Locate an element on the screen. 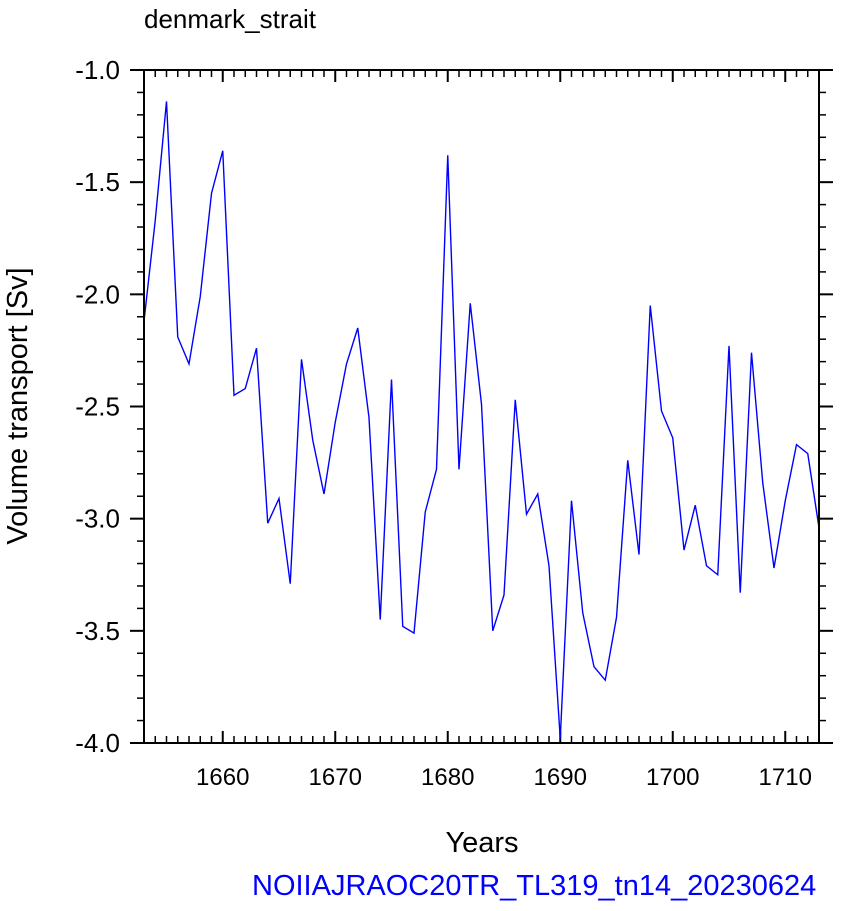 This screenshot has height=911, width=858. chart-title: denmark_strait is located at coordinates (230, 19).